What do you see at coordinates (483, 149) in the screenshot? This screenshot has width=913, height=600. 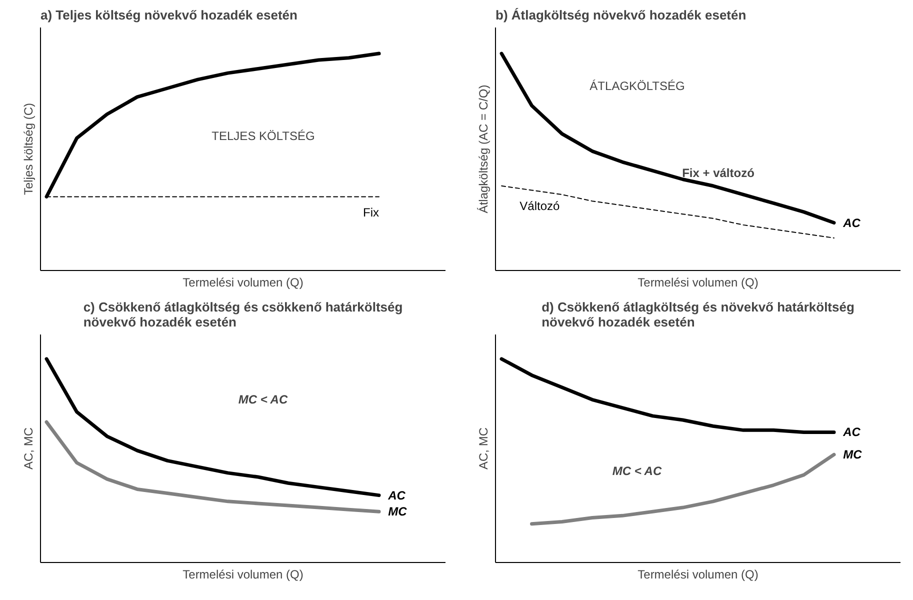 I see `y-axis-title: Átlagköltség (AC = C/Q)` at bounding box center [483, 149].